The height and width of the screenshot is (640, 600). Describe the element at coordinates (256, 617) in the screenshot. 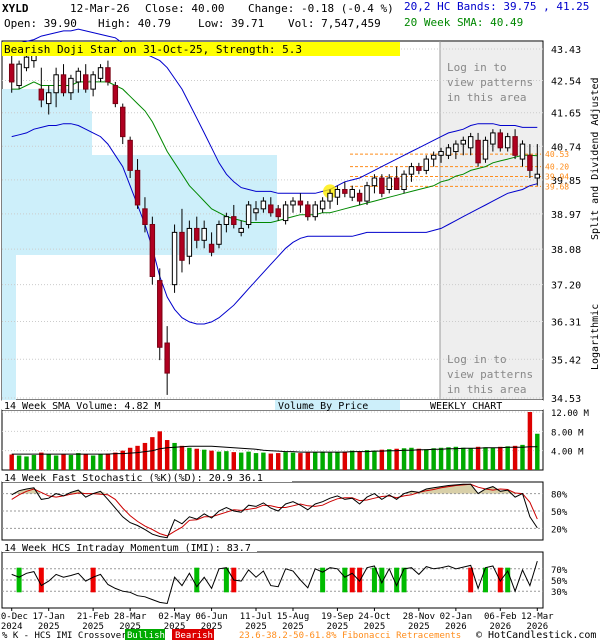

I see `x-tick-month: 11-Jul` at that location.